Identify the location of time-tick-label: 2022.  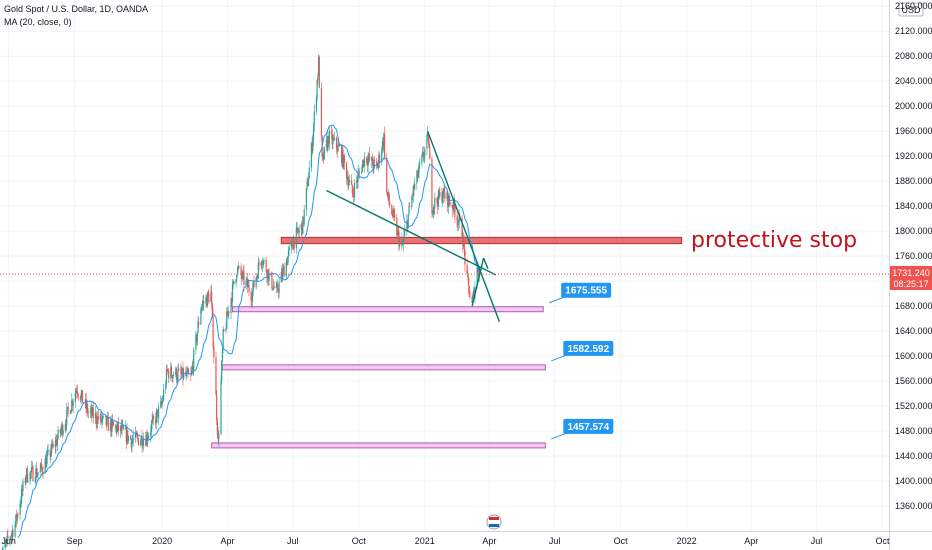
(687, 541).